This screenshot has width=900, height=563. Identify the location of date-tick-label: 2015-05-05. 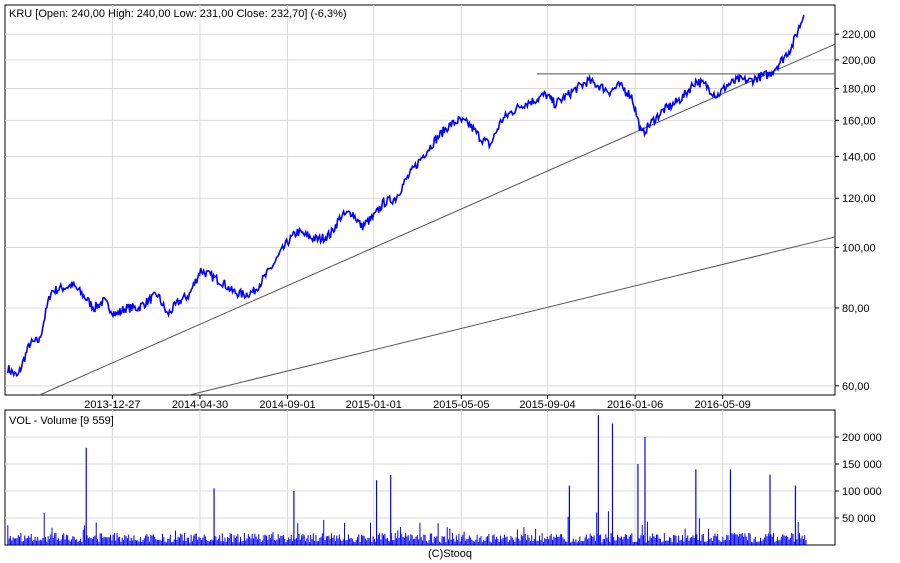
(461, 405).